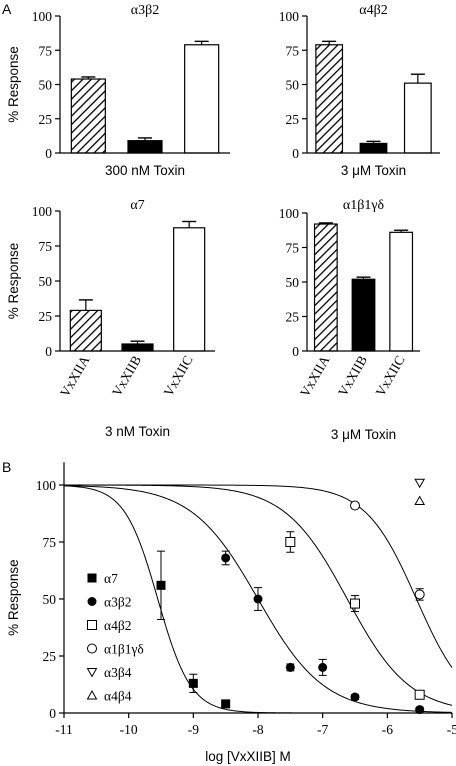  I want to click on x-tick-label: -6, so click(387, 729).